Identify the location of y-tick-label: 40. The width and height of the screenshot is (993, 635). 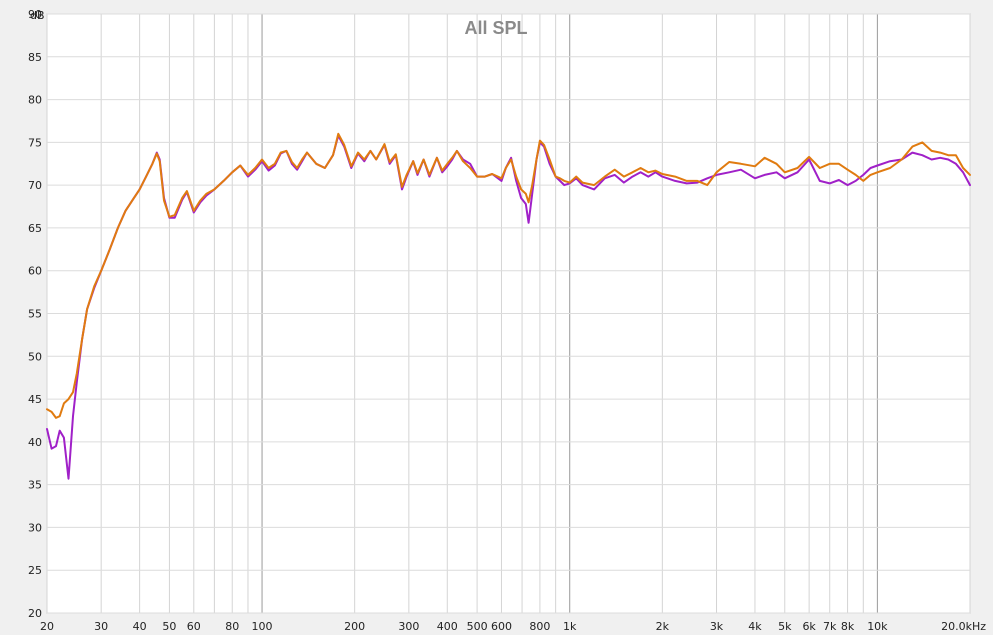
(35, 442).